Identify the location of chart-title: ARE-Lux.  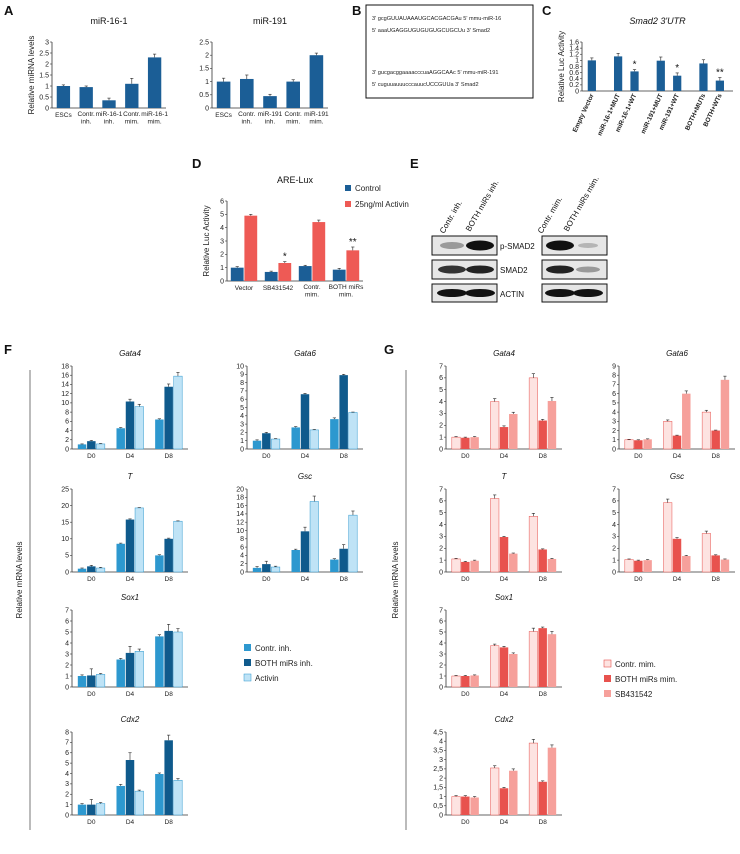
(295, 180).